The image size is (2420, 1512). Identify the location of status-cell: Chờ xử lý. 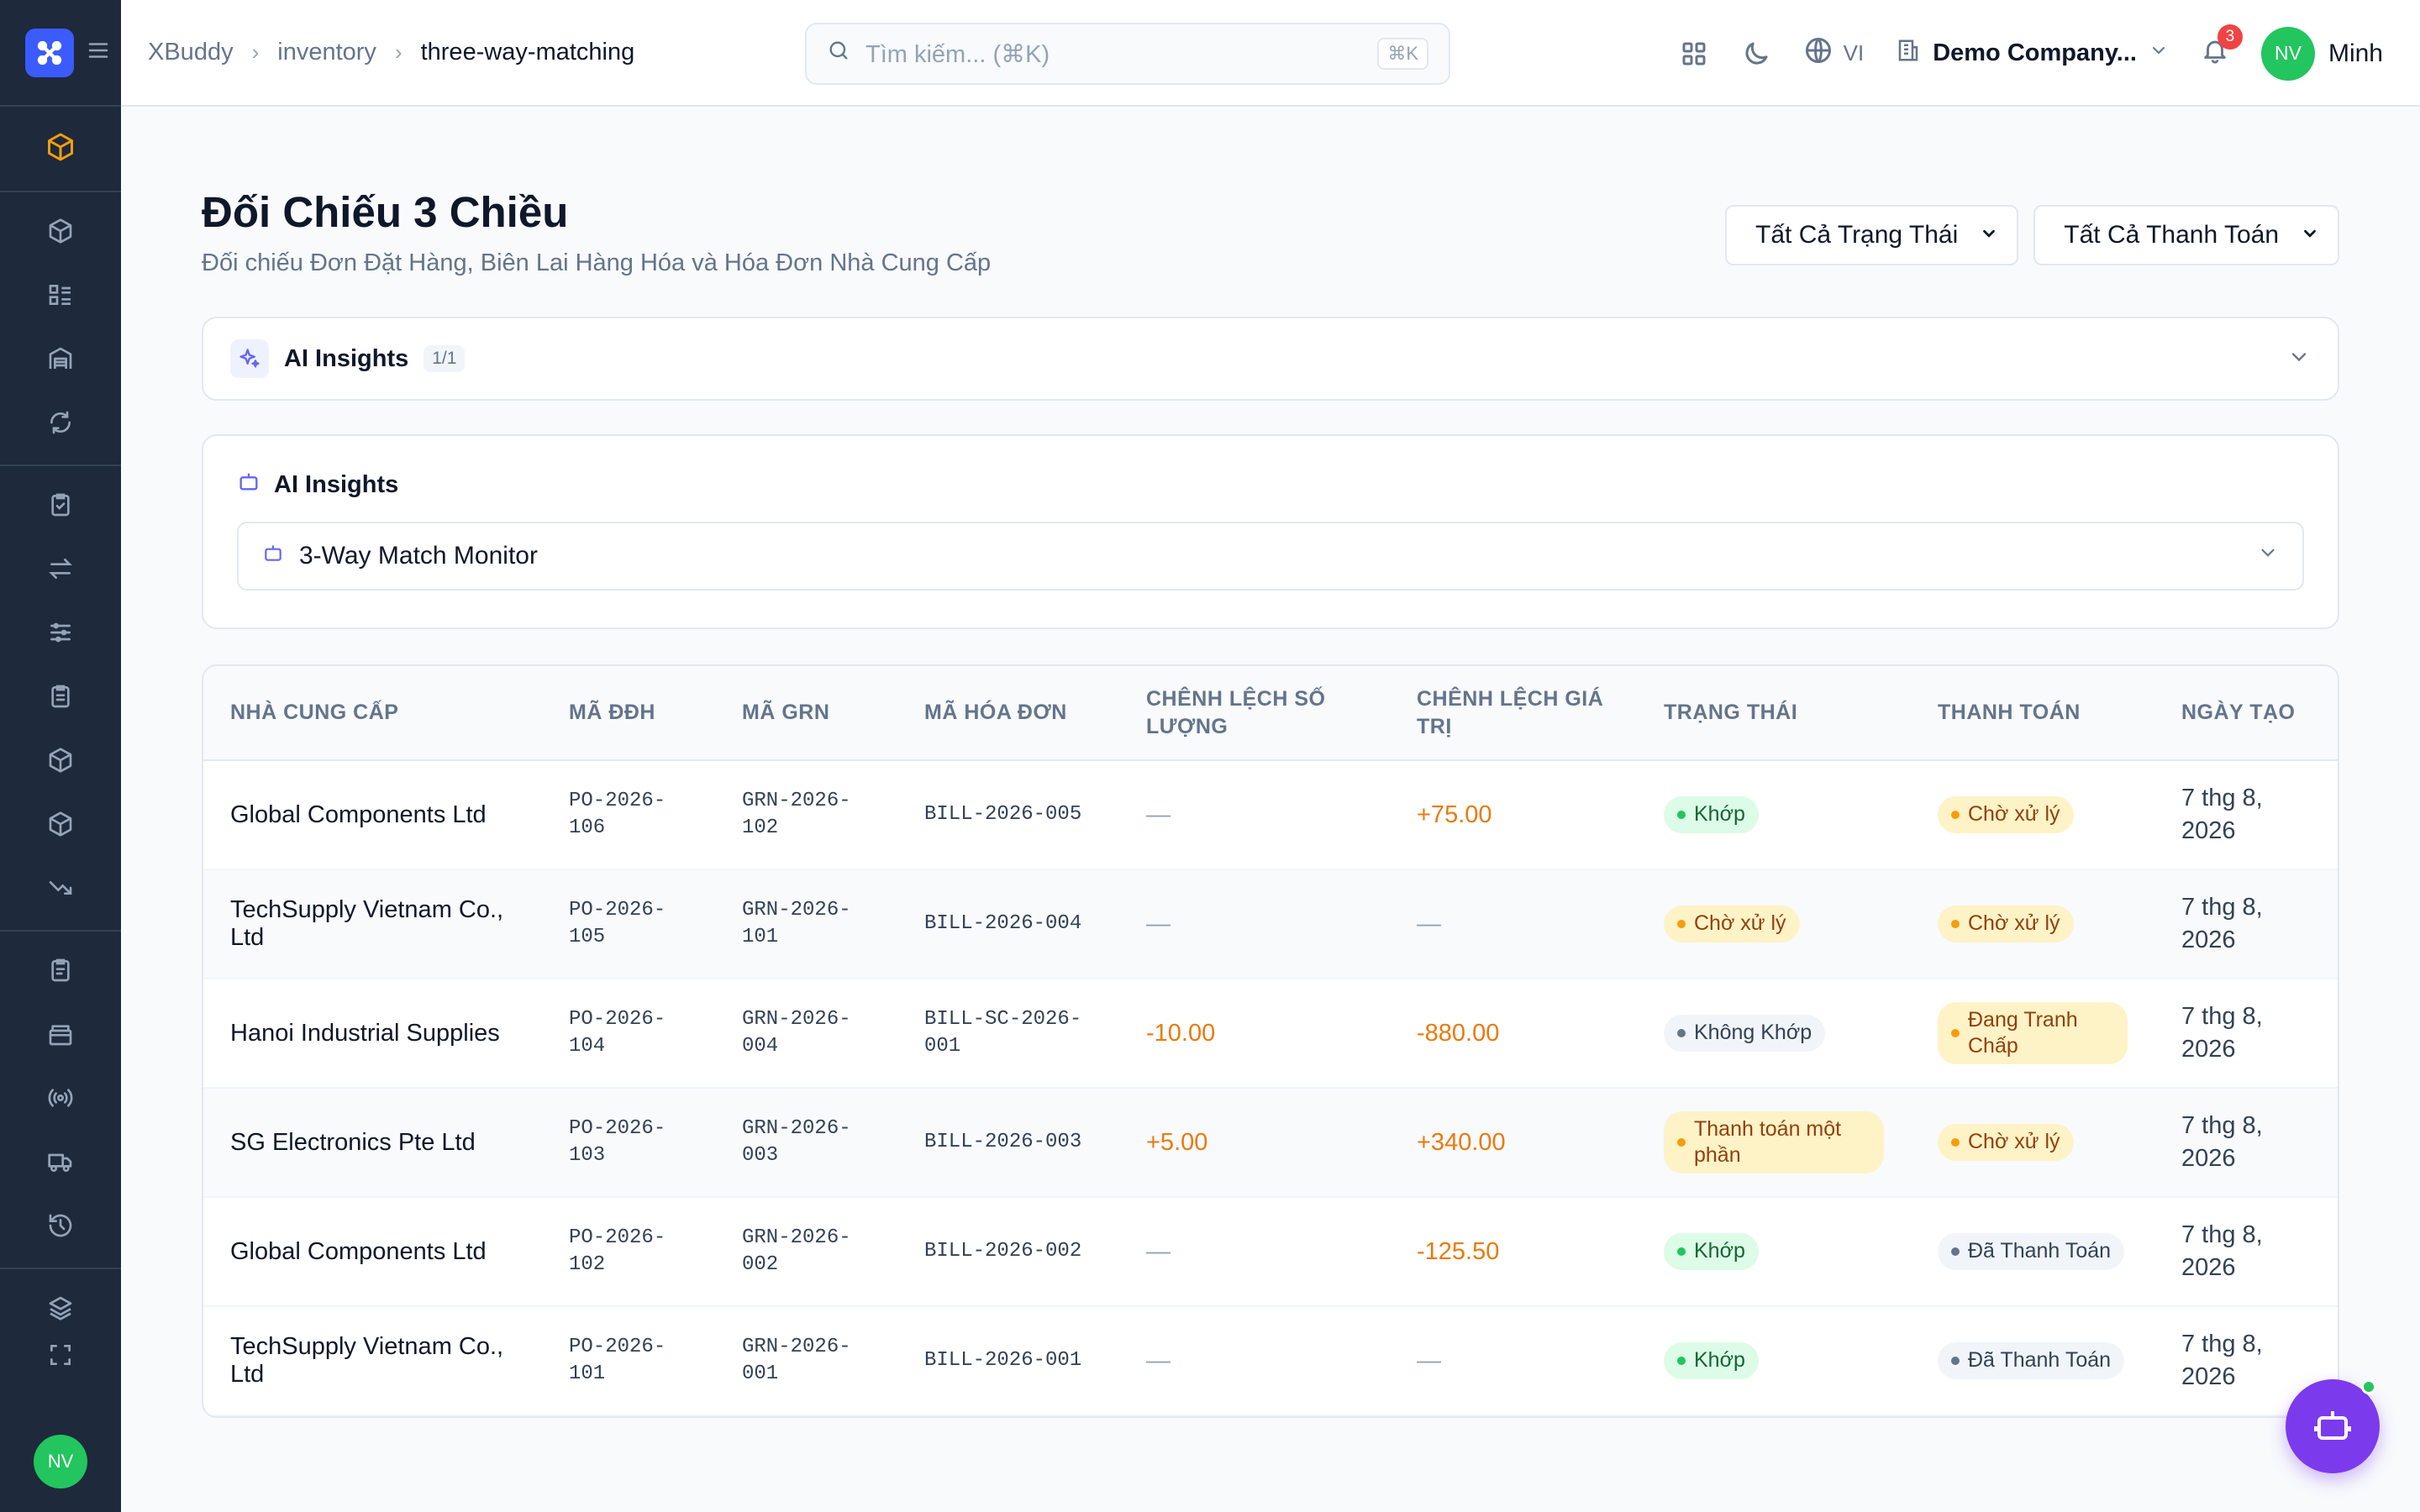
(1774, 924).